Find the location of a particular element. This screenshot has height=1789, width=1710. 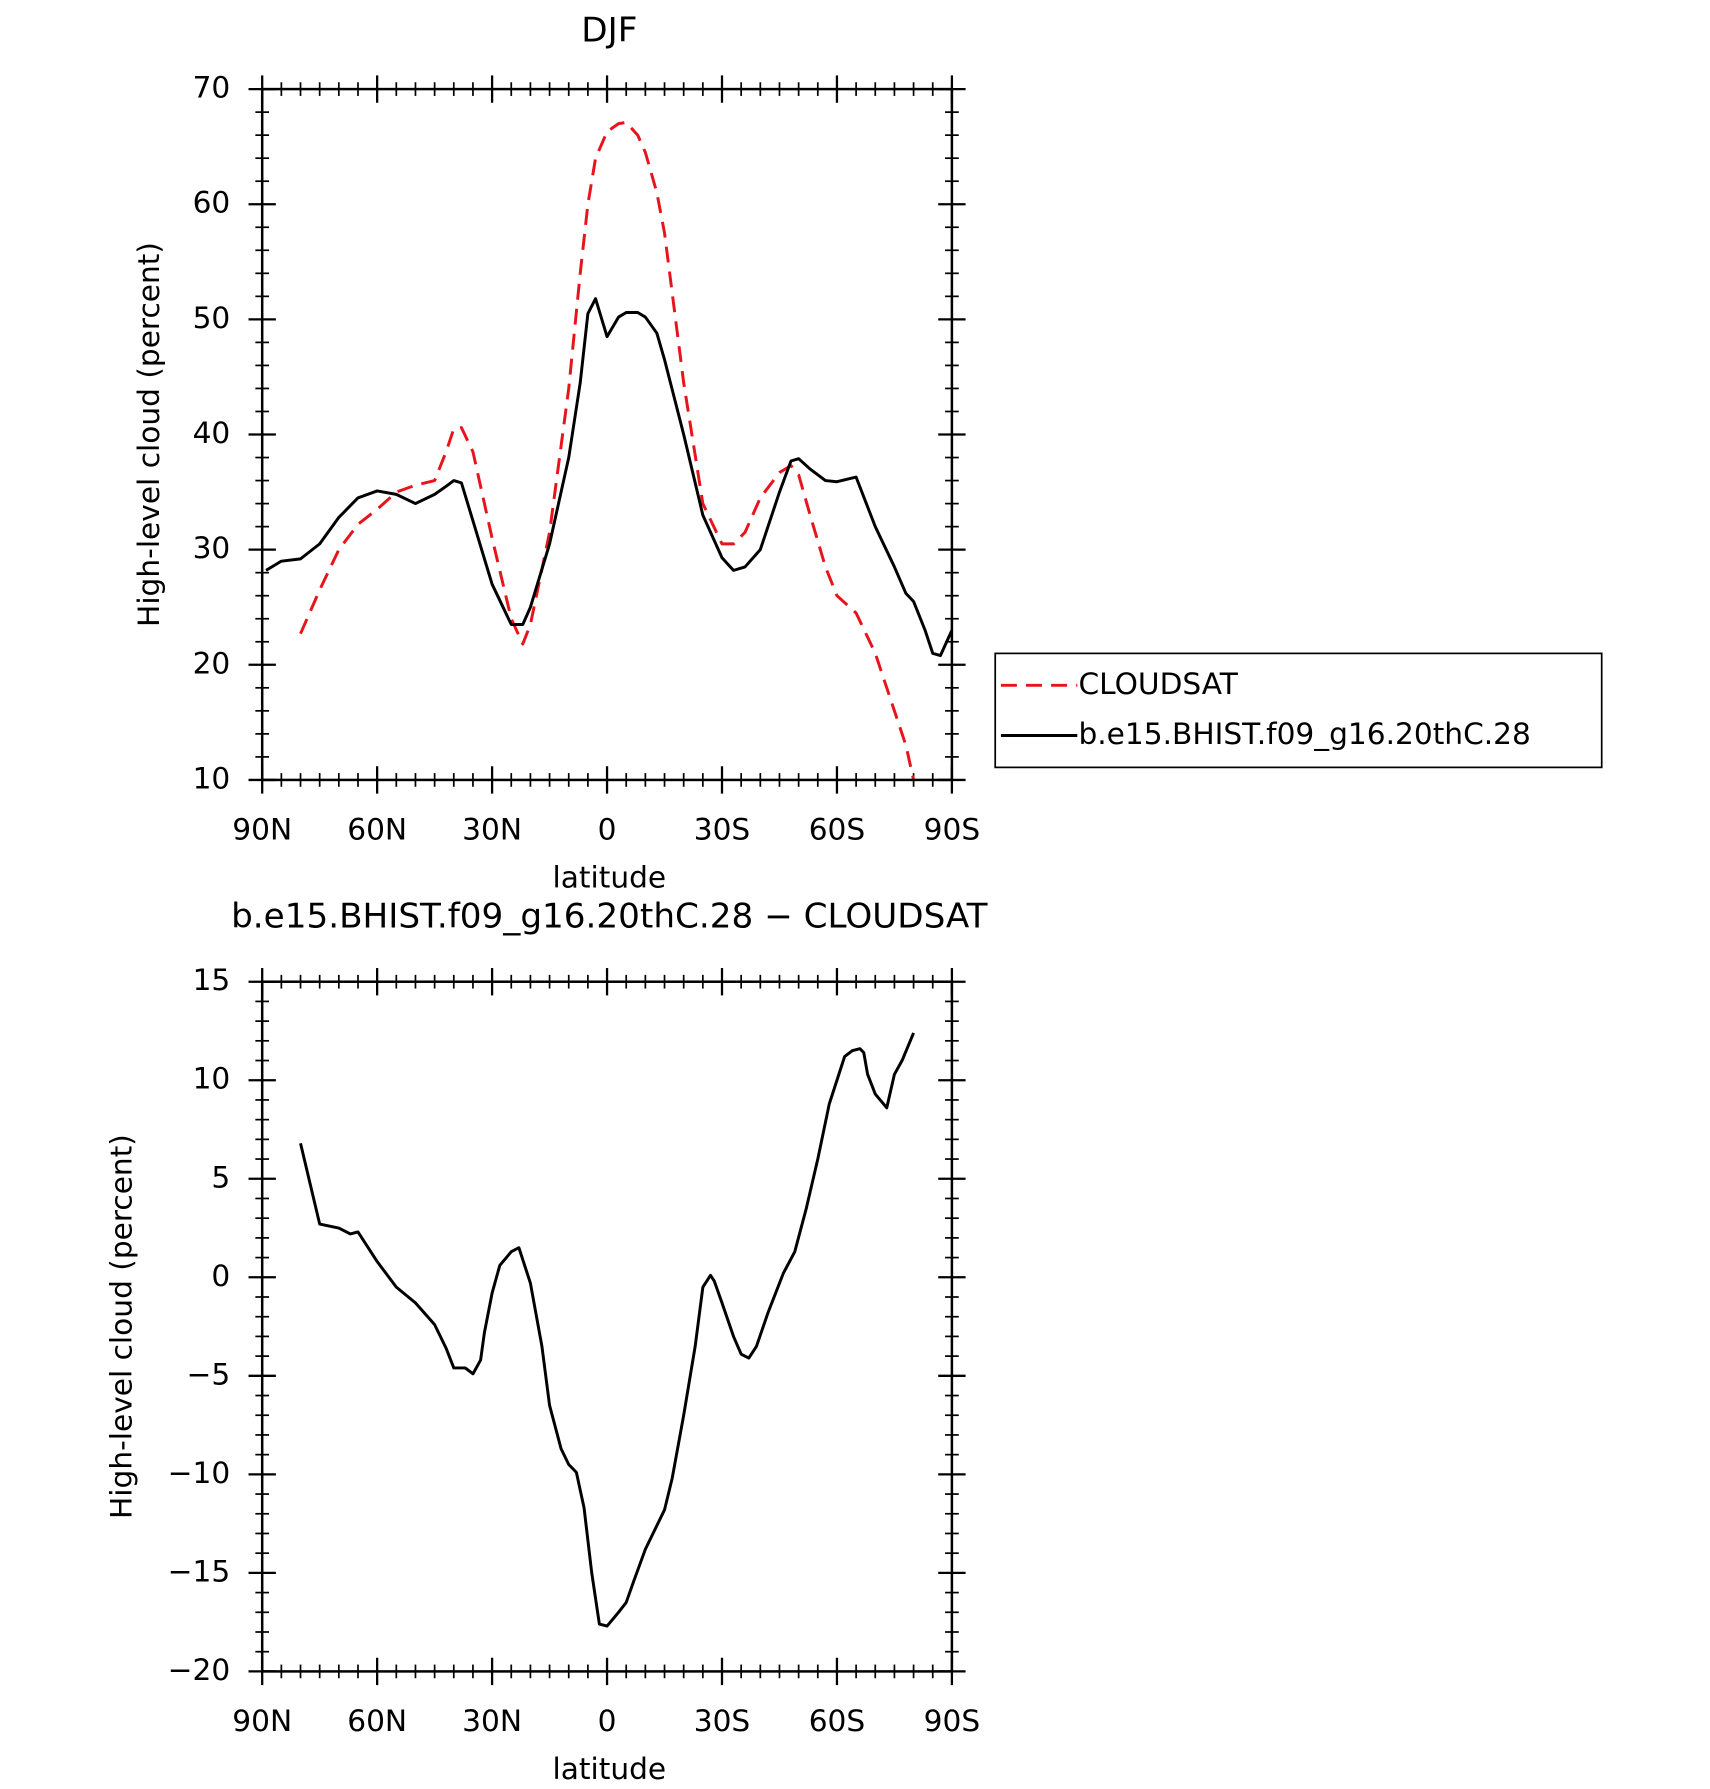

y-tick-label: −20 is located at coordinates (199, 1669).